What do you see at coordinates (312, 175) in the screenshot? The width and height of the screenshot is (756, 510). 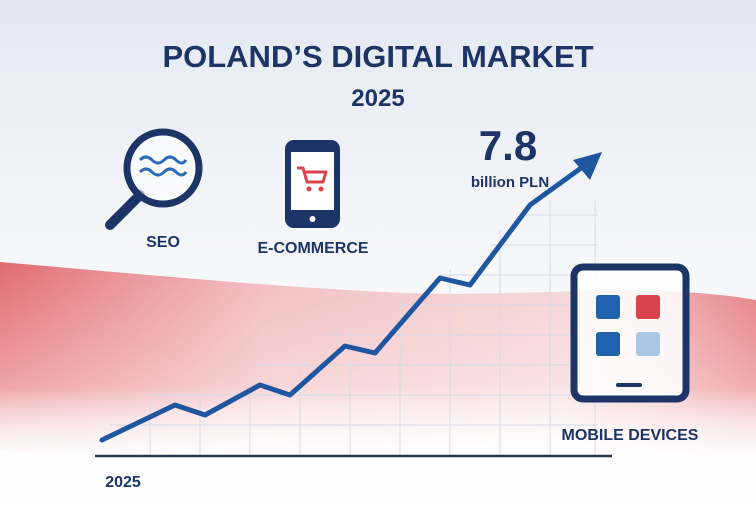 I see `cart` at bounding box center [312, 175].